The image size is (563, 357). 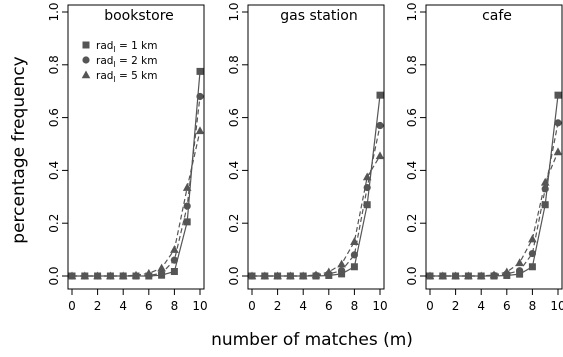 What do you see at coordinates (312, 340) in the screenshot?
I see `x-axis-label: number of matches (m)` at bounding box center [312, 340].